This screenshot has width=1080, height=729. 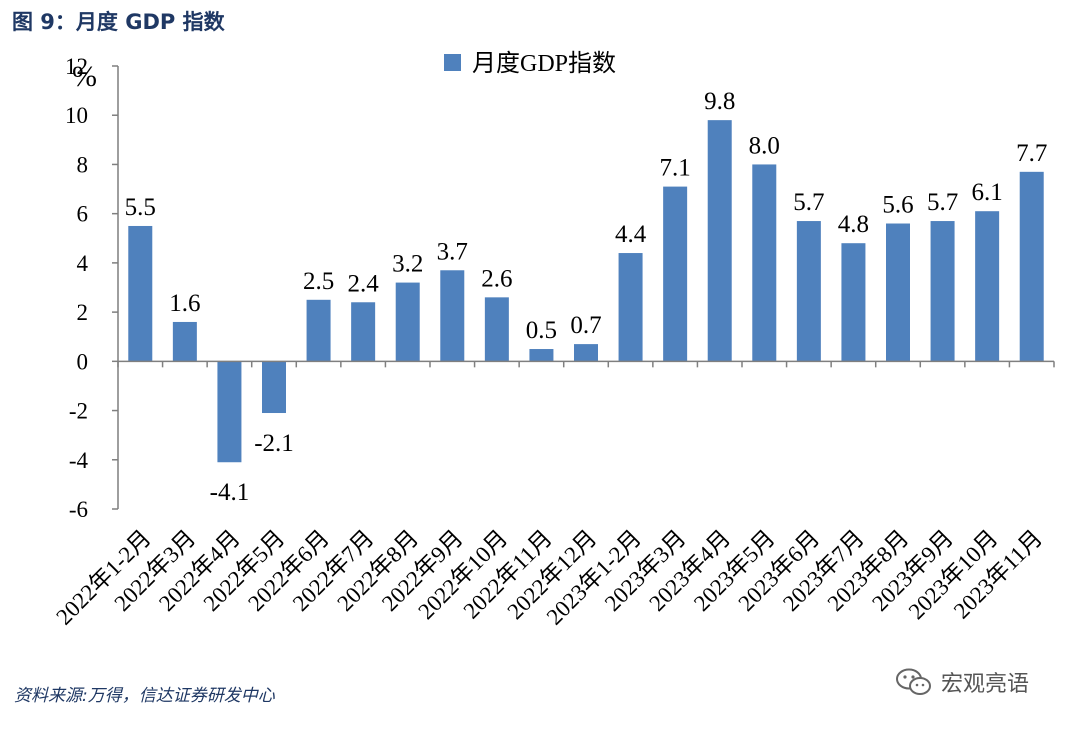 I want to click on data-label: 9.8, so click(x=719, y=101).